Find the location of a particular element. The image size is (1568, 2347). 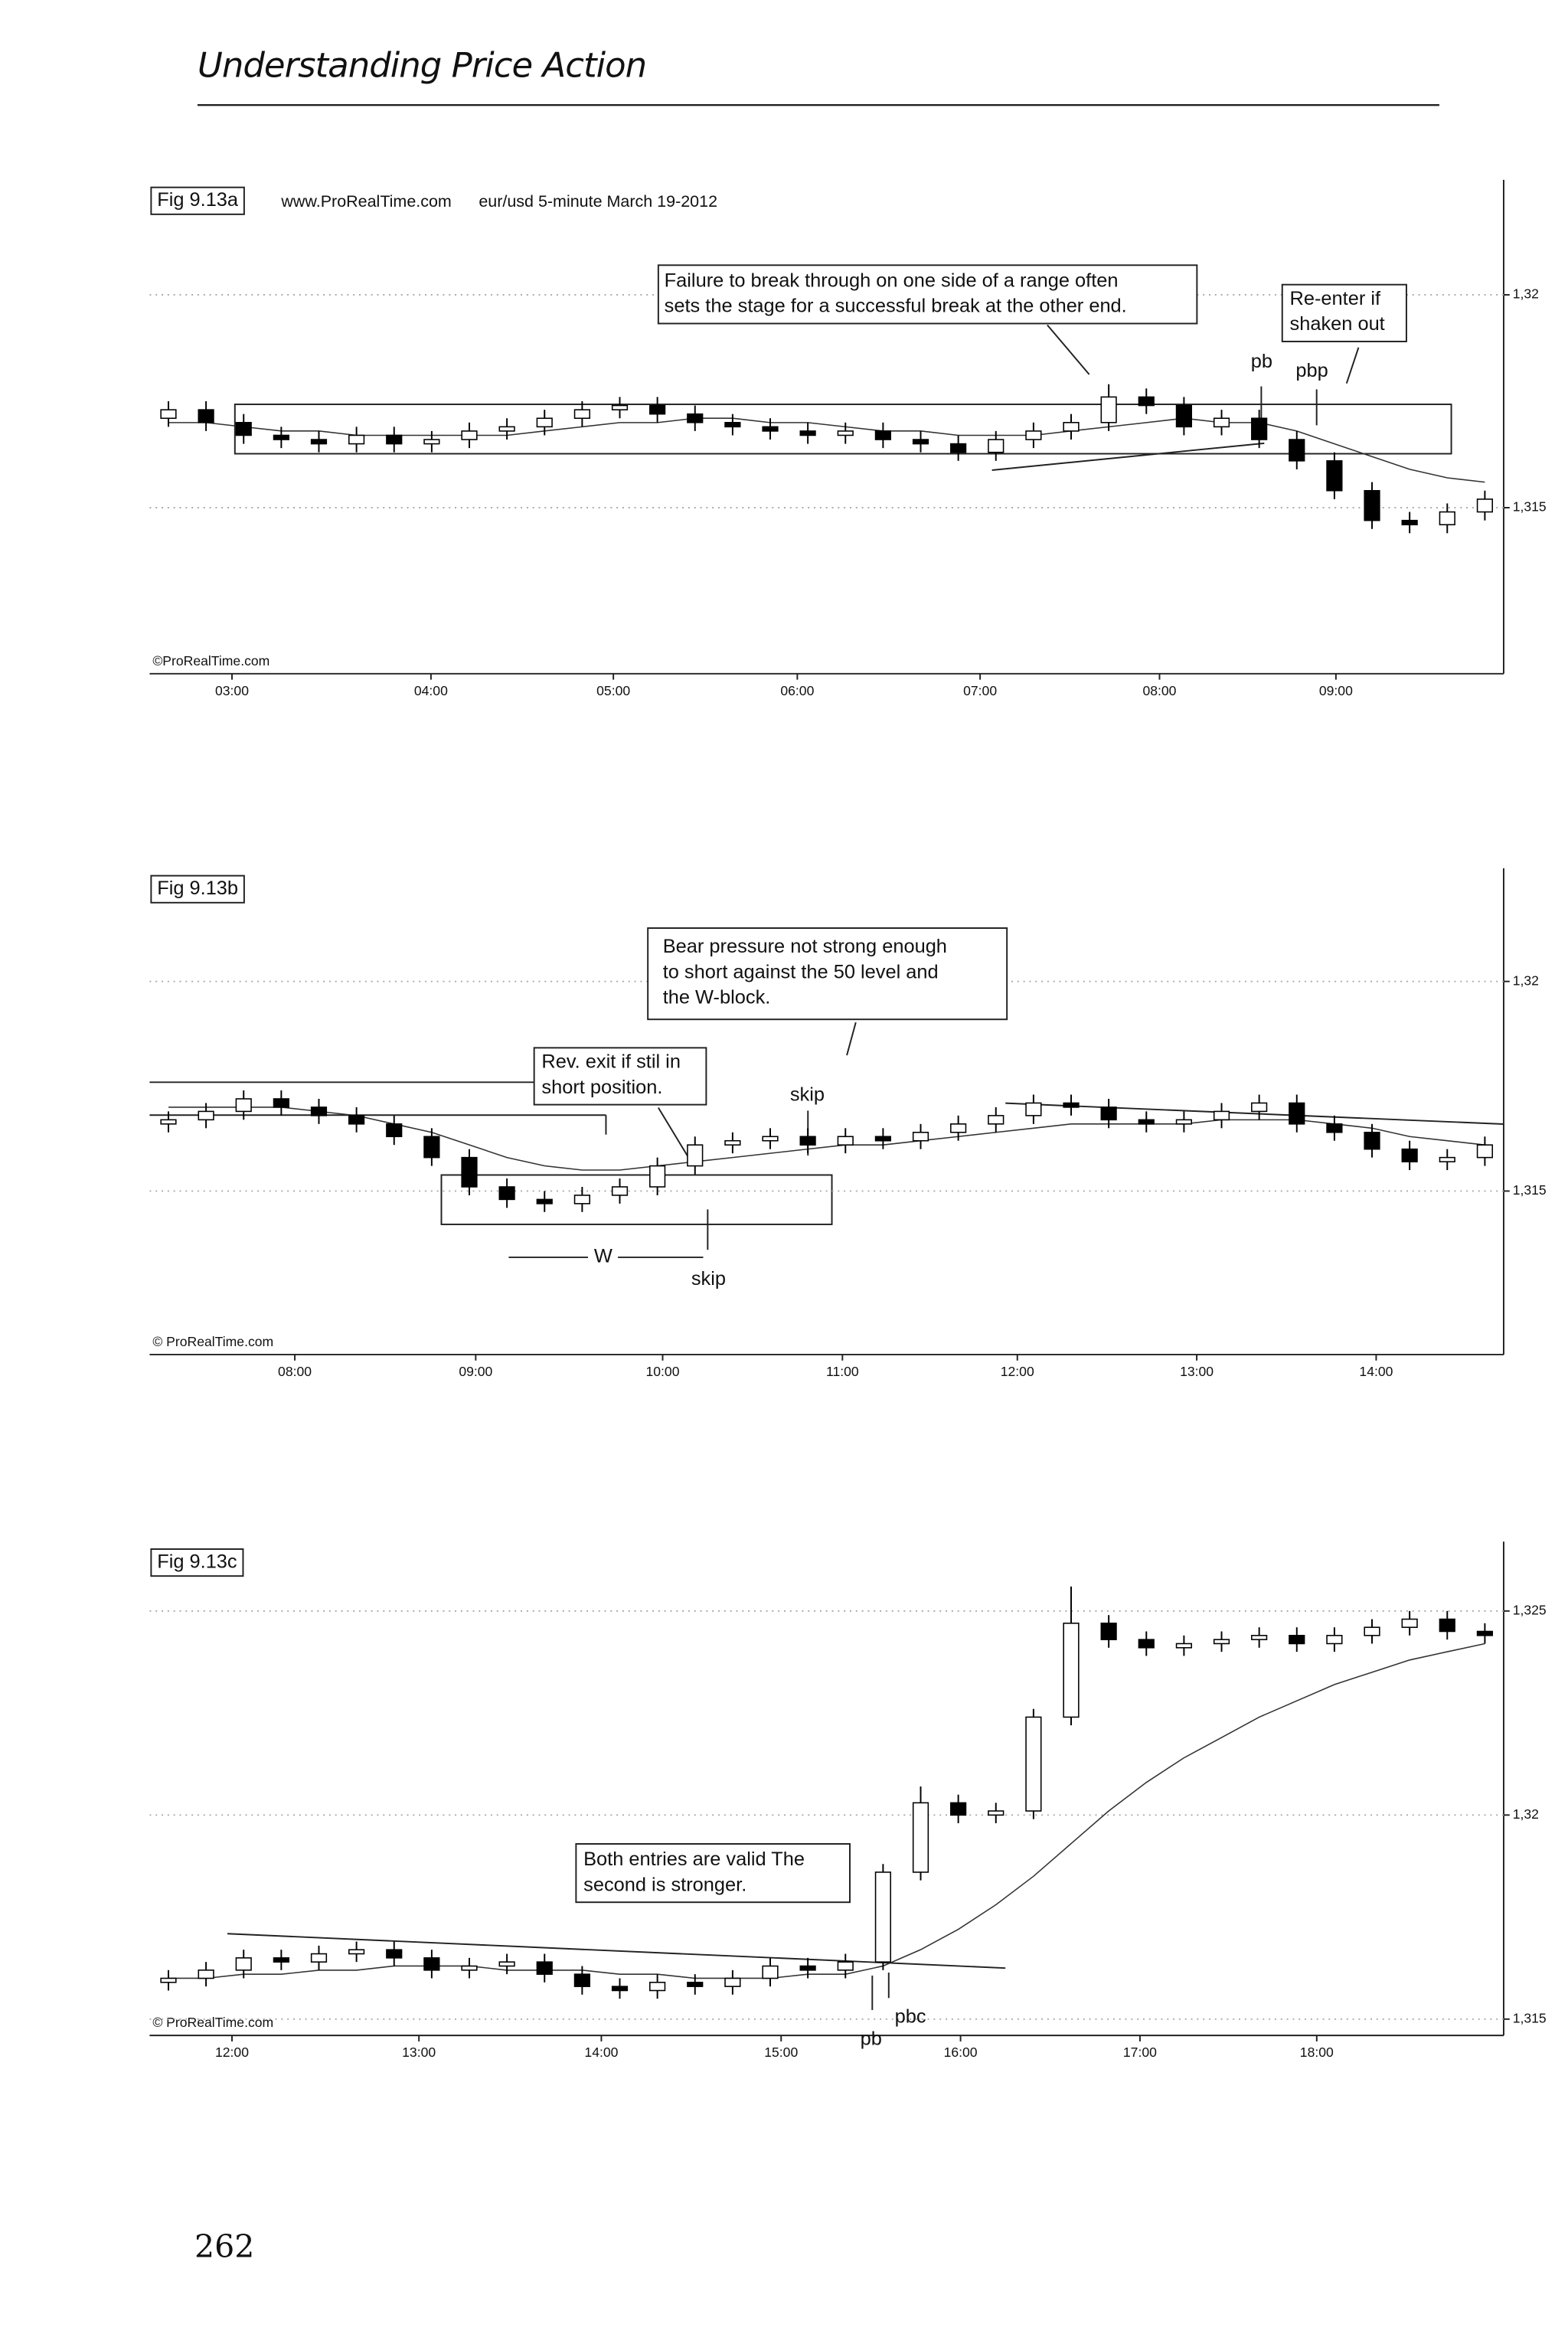

annotation-text: Re-enter if is located at coordinates (1335, 298).